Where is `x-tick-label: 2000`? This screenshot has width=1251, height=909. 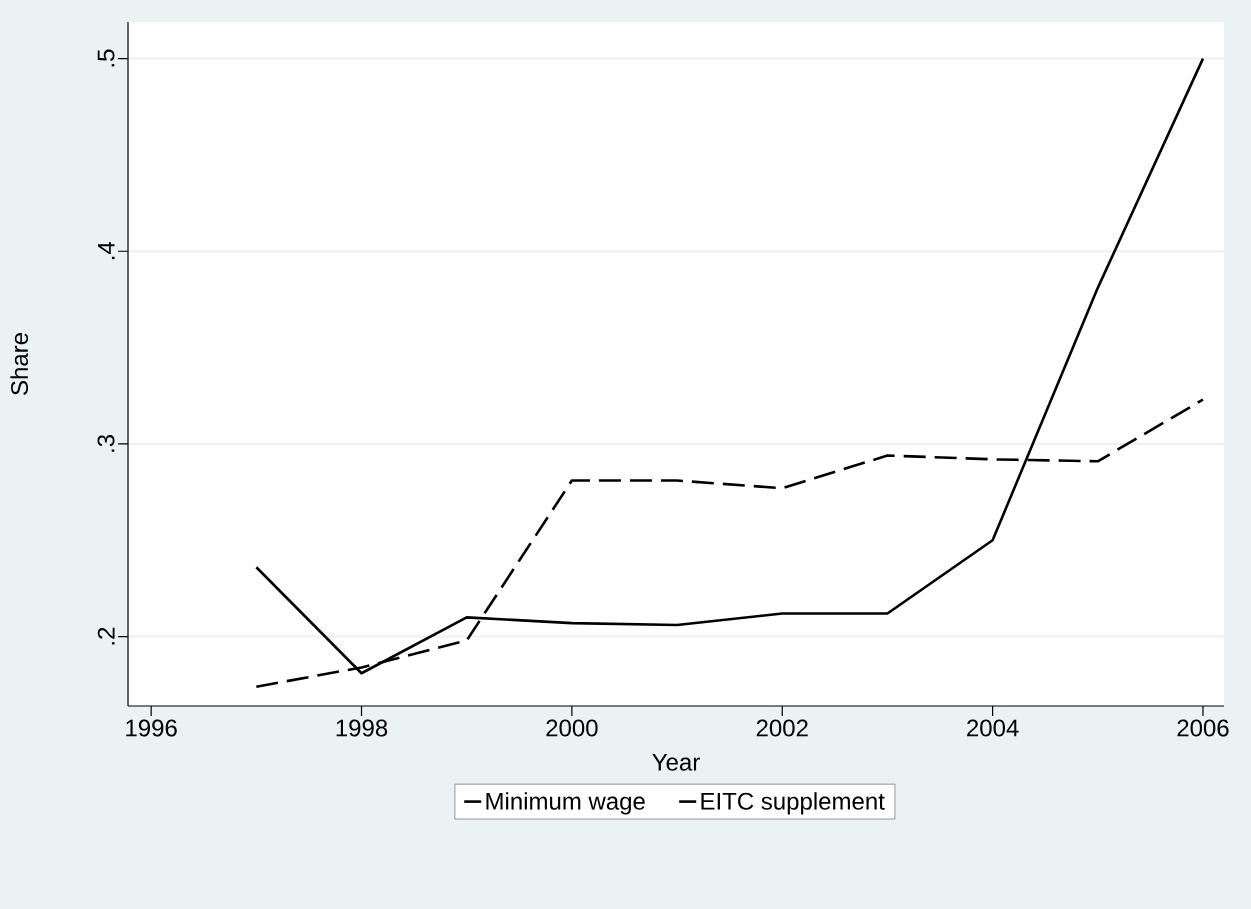
x-tick-label: 2000 is located at coordinates (572, 728).